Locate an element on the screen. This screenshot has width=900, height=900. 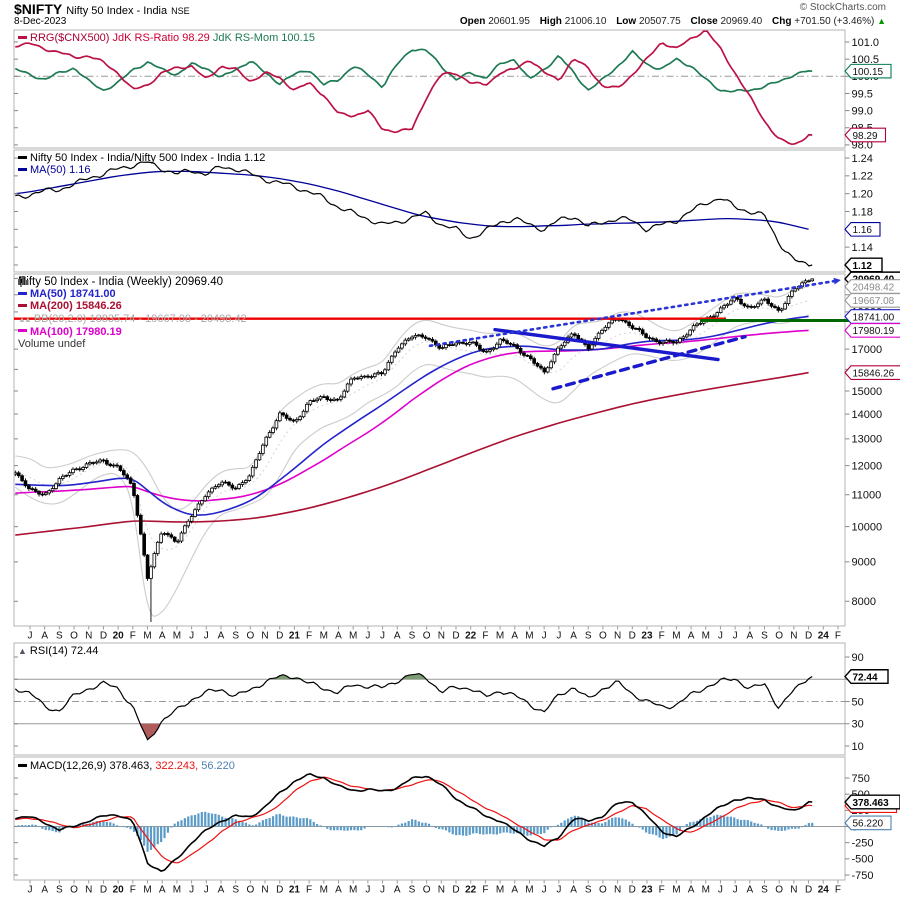
main-title-value: 20969.40 is located at coordinates (199, 282).